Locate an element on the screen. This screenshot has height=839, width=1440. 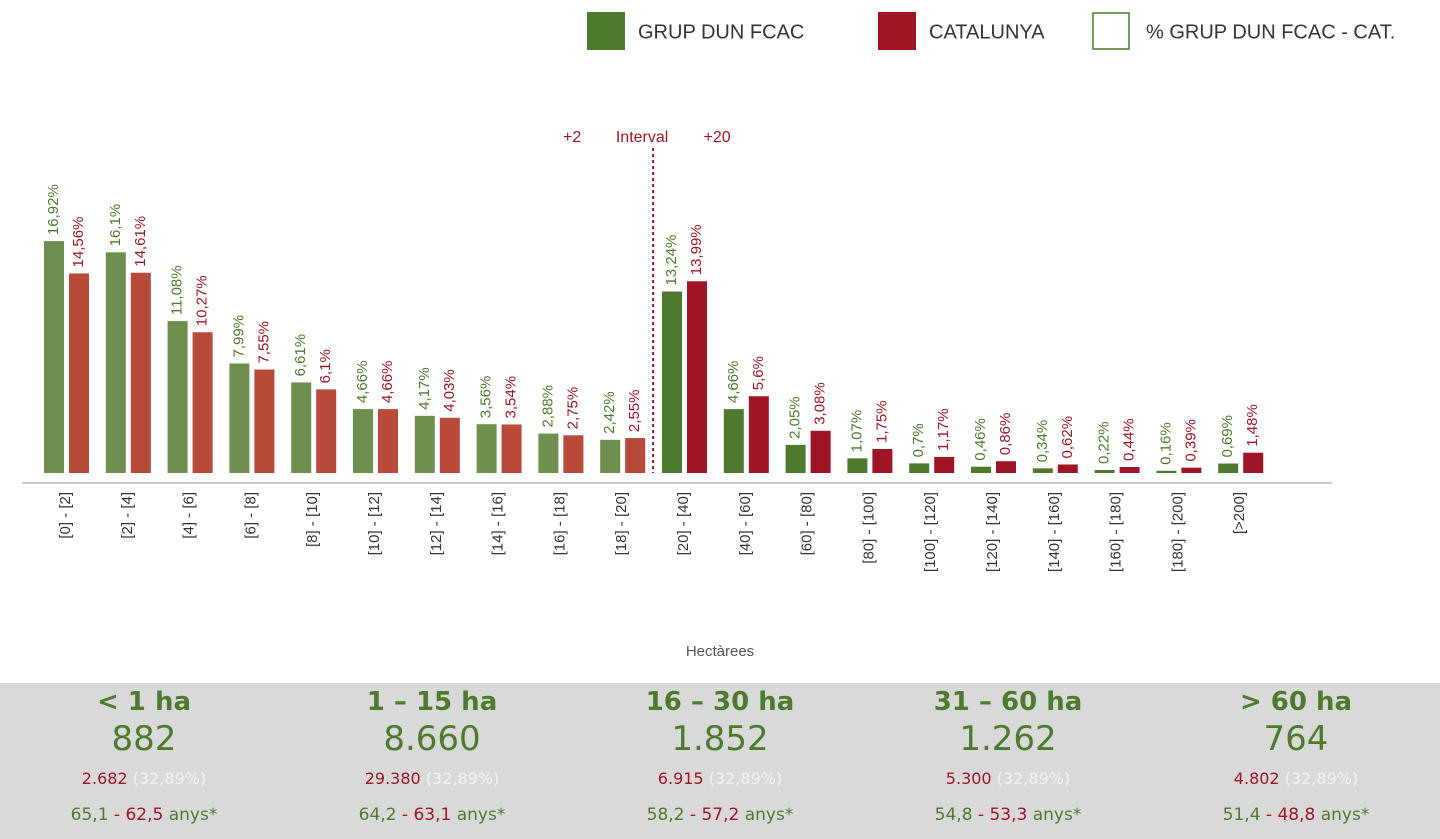
catalunya-line: 5.300 (32,89%) is located at coordinates (1008, 787).